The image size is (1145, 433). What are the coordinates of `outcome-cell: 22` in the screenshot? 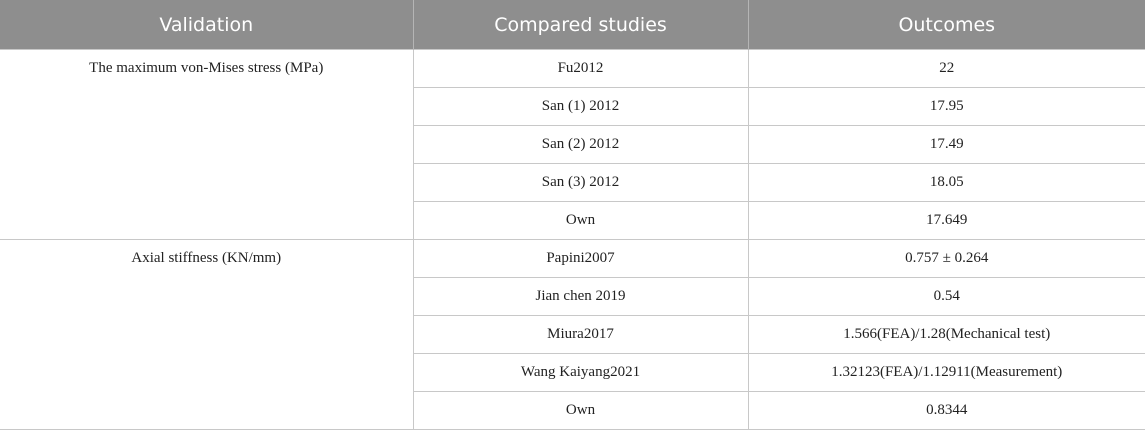 It's located at (946, 68).